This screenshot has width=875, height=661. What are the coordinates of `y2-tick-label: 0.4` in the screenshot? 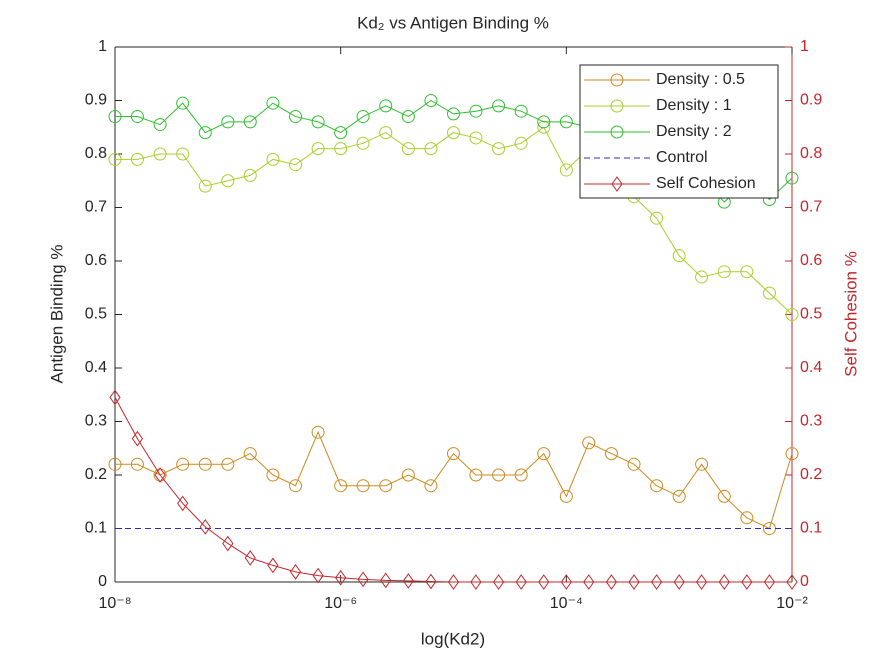 It's located at (811, 367).